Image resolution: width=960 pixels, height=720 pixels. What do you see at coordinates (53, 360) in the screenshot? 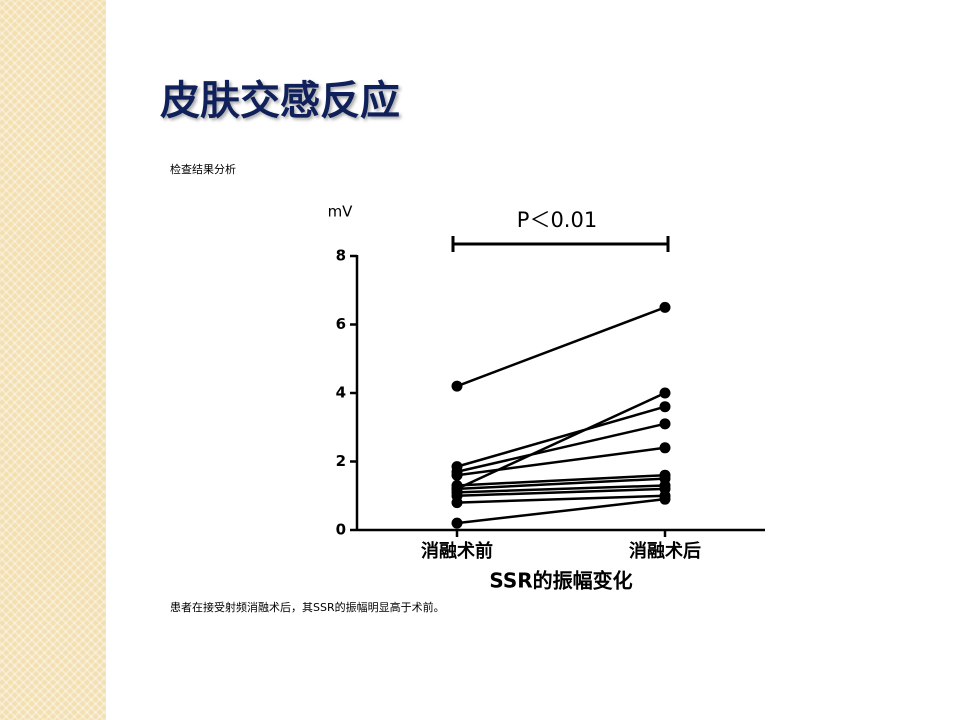
I see `decor-strip` at bounding box center [53, 360].